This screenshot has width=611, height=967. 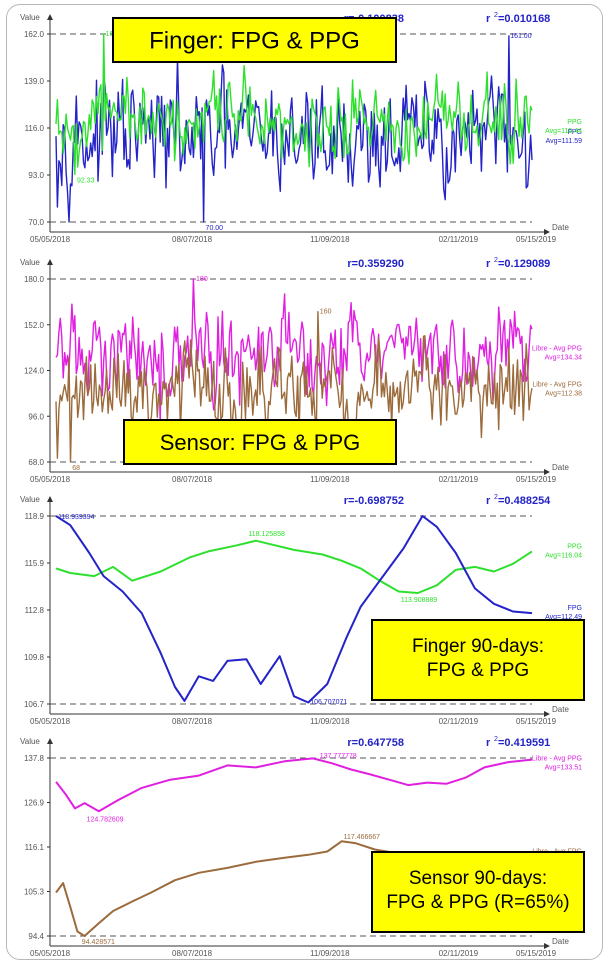 I want to click on series-avg-label: Avg=116.44, so click(x=563, y=131).